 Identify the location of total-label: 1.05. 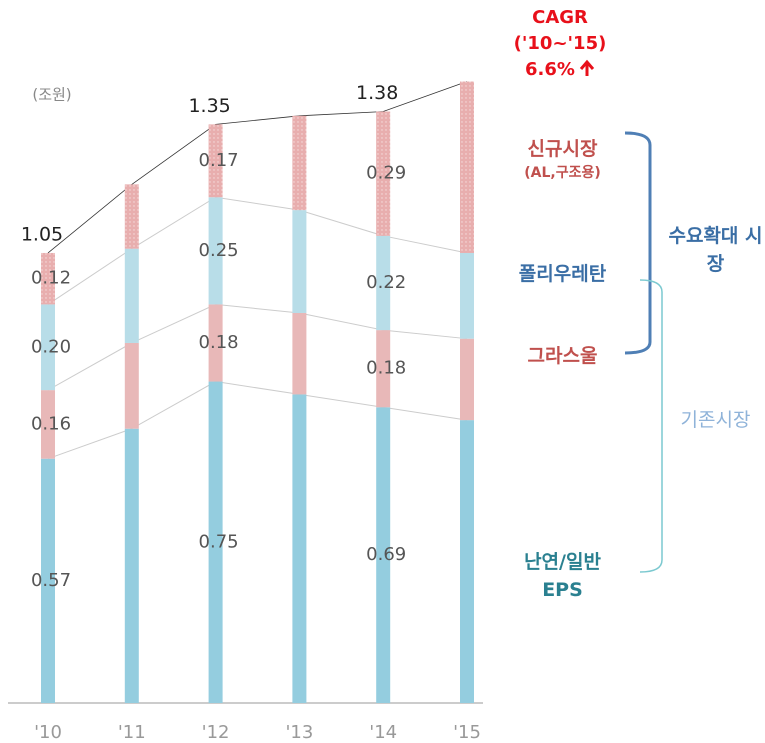
(42, 234).